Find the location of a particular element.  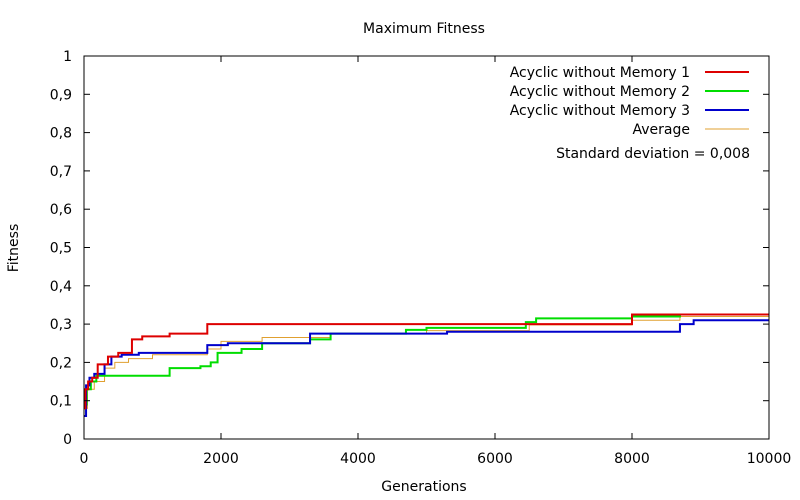

x-tick-label: 10000 is located at coordinates (769, 459).